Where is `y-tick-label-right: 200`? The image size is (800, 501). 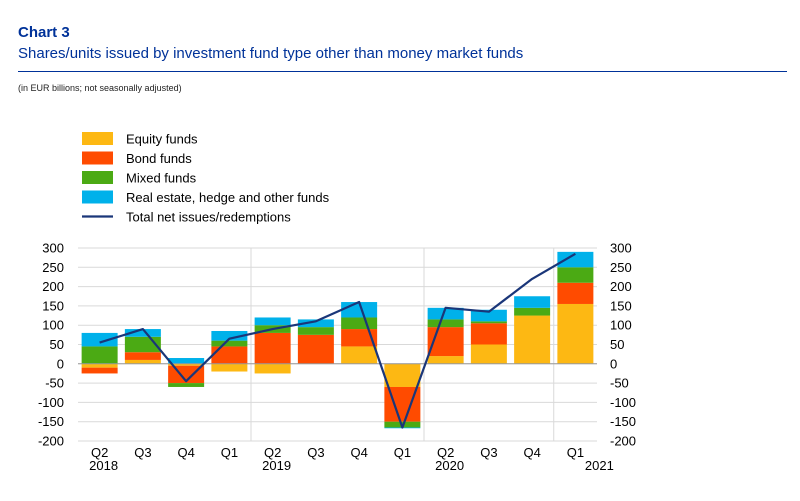
y-tick-label-right: 200 is located at coordinates (621, 286).